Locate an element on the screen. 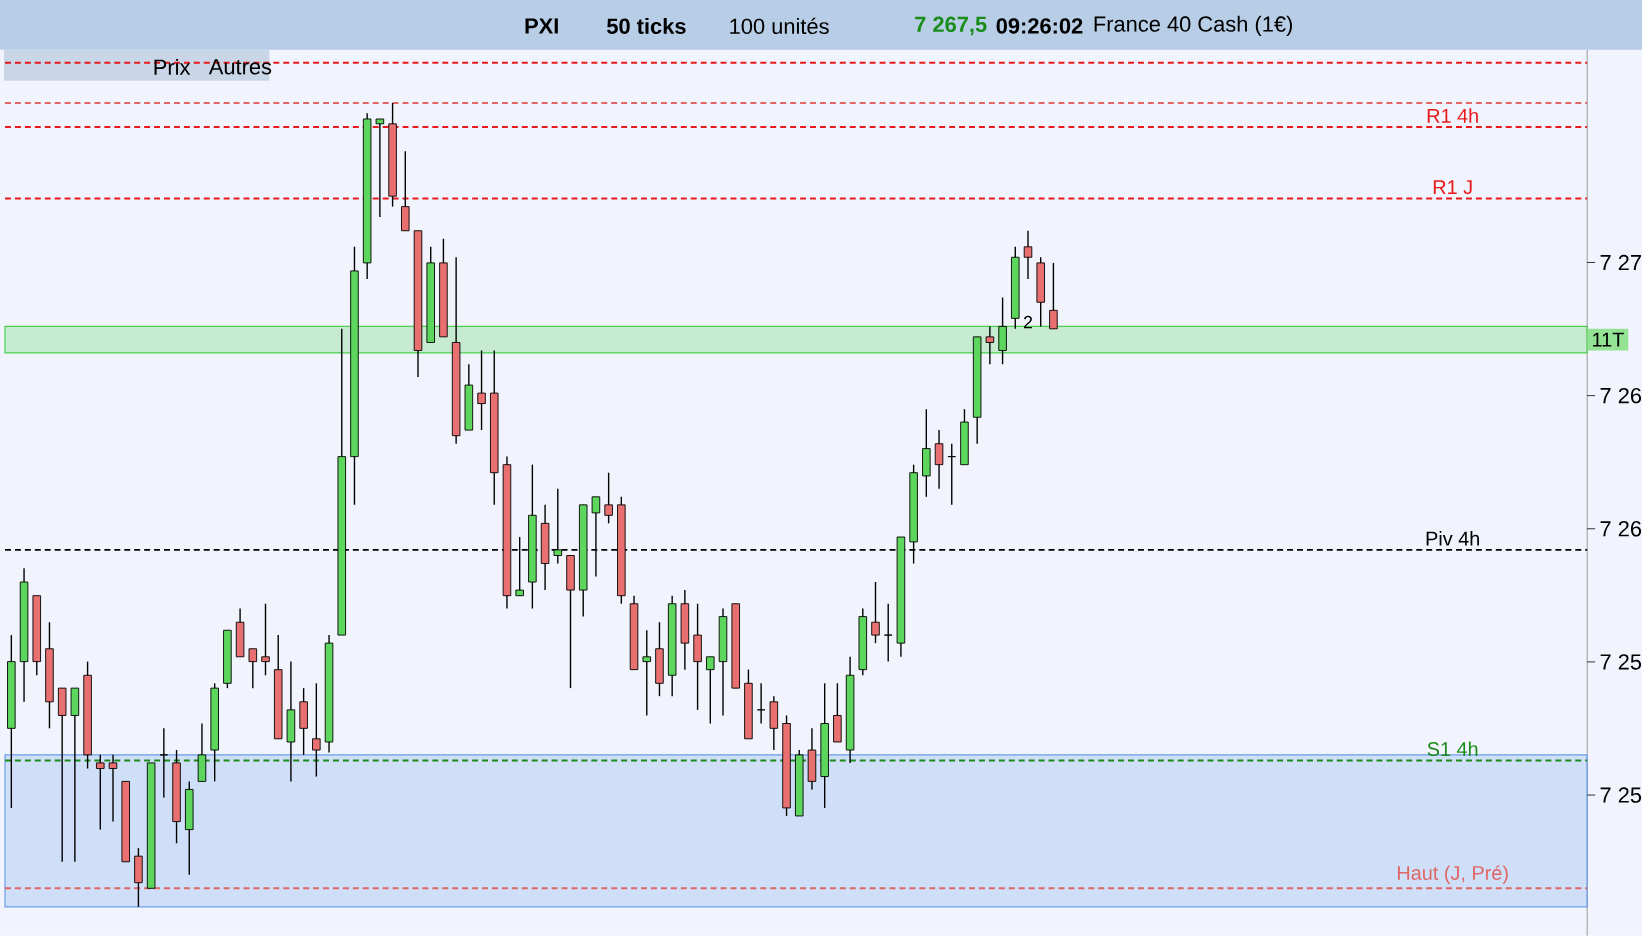 This screenshot has height=936, width=1646. band-label: 11T is located at coordinates (1608, 339).